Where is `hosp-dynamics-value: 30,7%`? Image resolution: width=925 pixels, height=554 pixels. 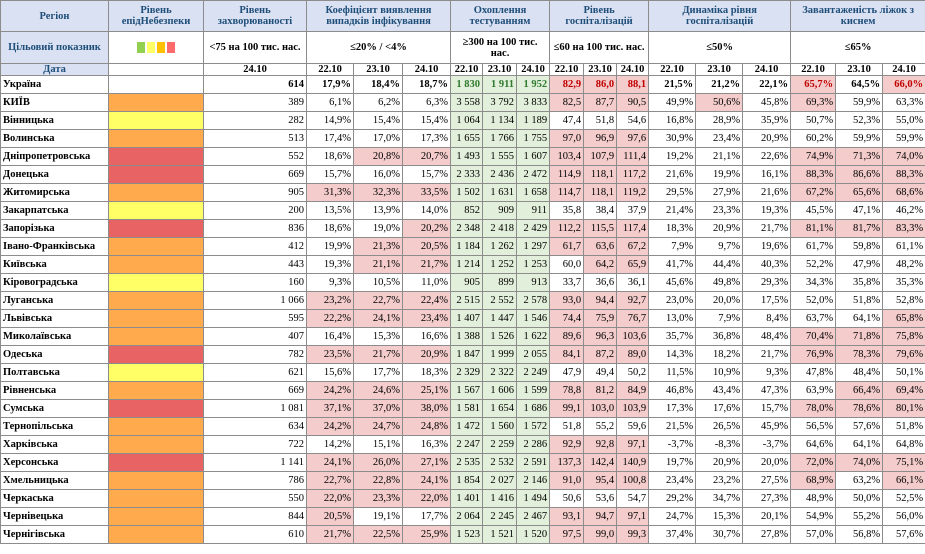 hosp-dynamics-value: 30,7% is located at coordinates (719, 534).